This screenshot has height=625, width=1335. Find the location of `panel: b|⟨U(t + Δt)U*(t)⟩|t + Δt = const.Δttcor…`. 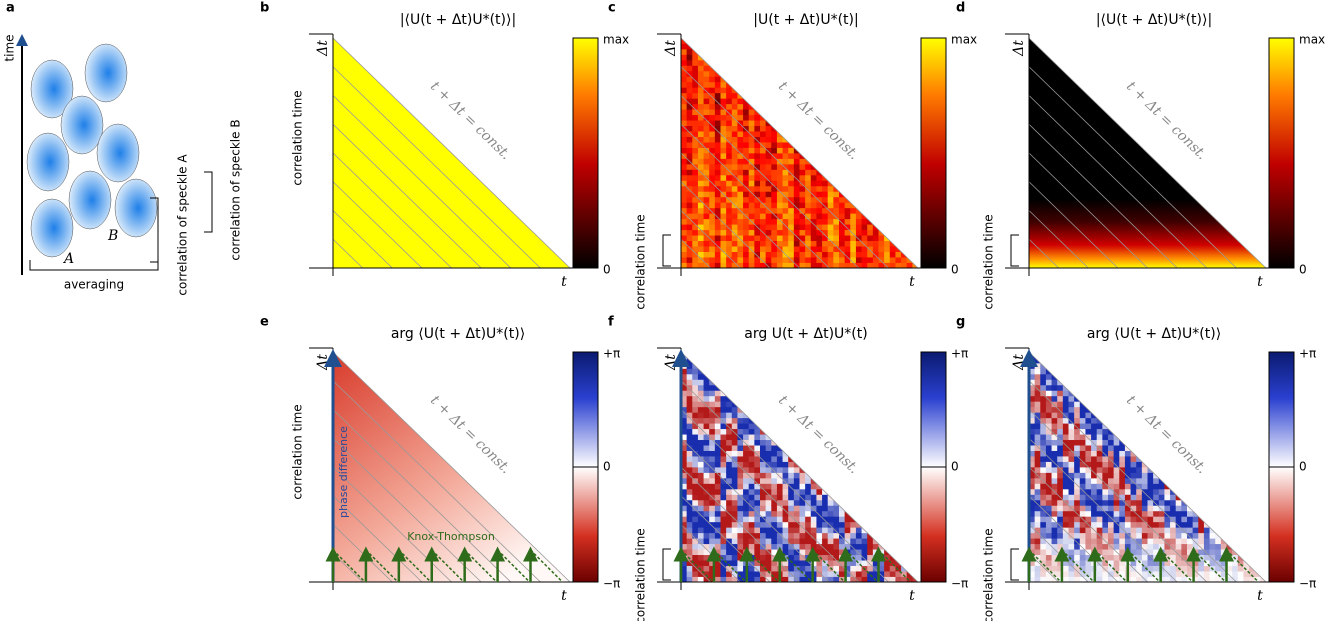

panel: b|⟨U(t + Δt)U*(t)⟩|t + Δt = const.Δttcor… is located at coordinates (444, 146).